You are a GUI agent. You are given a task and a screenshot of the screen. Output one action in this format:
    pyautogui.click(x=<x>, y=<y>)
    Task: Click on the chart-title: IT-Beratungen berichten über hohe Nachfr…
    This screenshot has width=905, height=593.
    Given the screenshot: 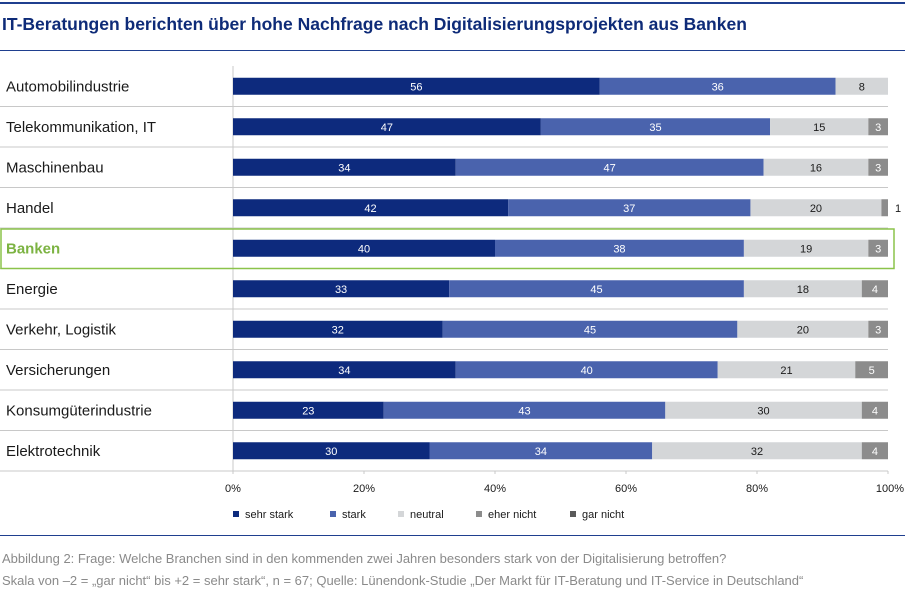 What is the action you would take?
    pyautogui.click(x=374, y=24)
    